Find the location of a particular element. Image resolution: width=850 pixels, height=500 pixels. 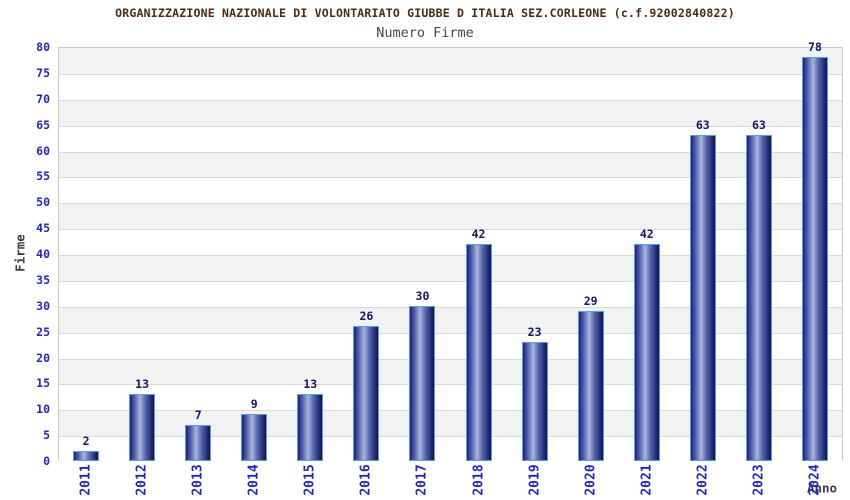

y-tick-label: 20 is located at coordinates (43, 357).